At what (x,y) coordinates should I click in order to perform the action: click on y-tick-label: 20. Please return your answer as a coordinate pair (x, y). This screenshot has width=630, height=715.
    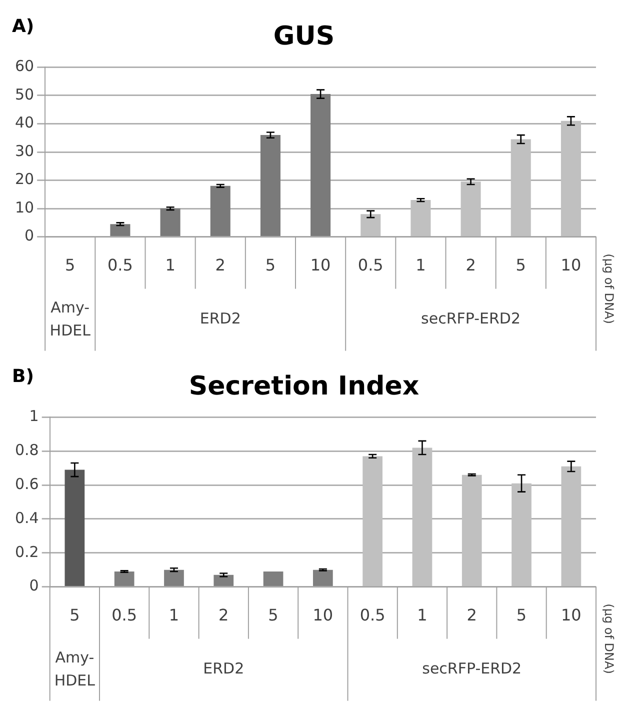
    Looking at the image, I should click on (24, 179).